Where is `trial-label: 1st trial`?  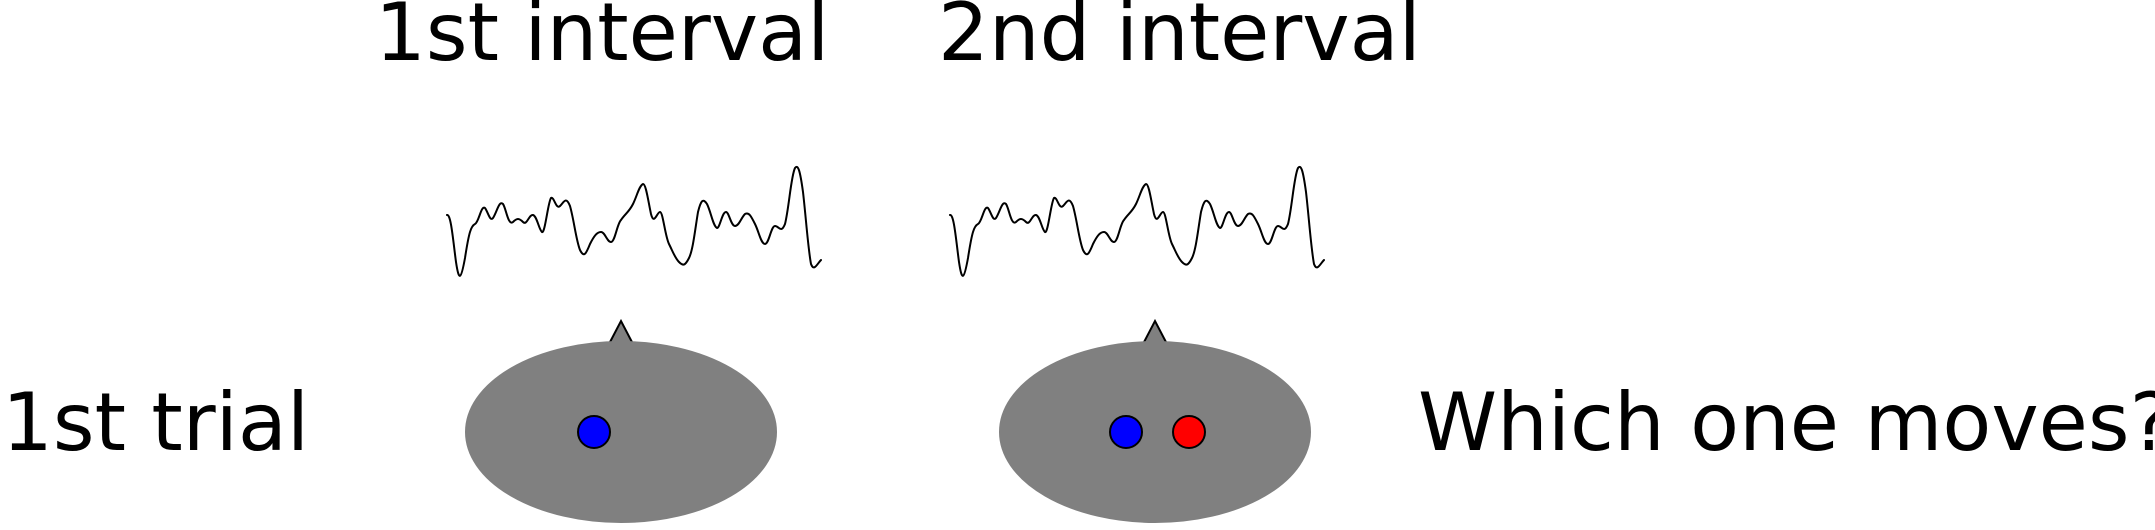 trial-label: 1st trial is located at coordinates (155, 422).